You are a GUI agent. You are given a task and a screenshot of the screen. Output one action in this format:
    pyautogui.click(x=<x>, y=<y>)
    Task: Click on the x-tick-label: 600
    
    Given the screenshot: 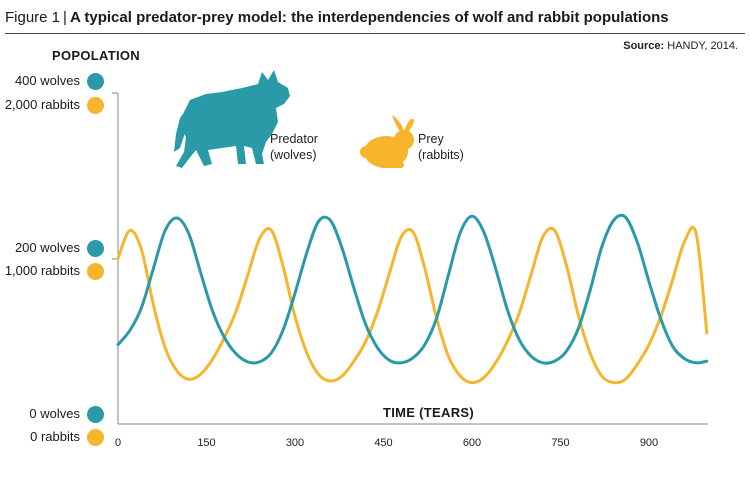 What is the action you would take?
    pyautogui.click(x=472, y=443)
    